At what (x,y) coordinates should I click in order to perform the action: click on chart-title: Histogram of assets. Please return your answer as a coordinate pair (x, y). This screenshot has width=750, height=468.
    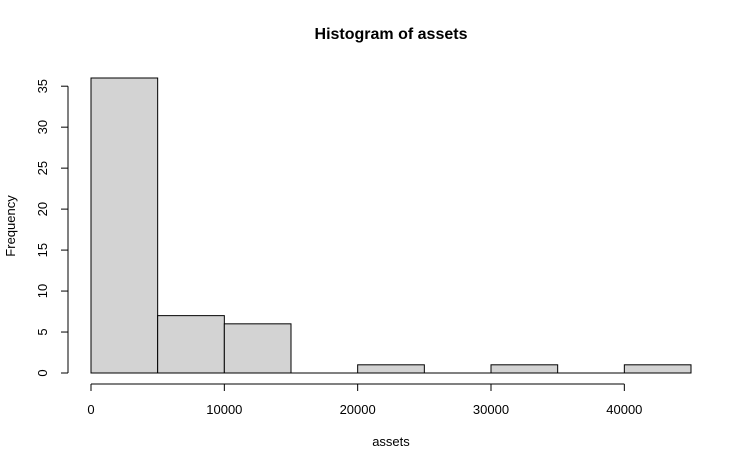
    Looking at the image, I should click on (391, 34).